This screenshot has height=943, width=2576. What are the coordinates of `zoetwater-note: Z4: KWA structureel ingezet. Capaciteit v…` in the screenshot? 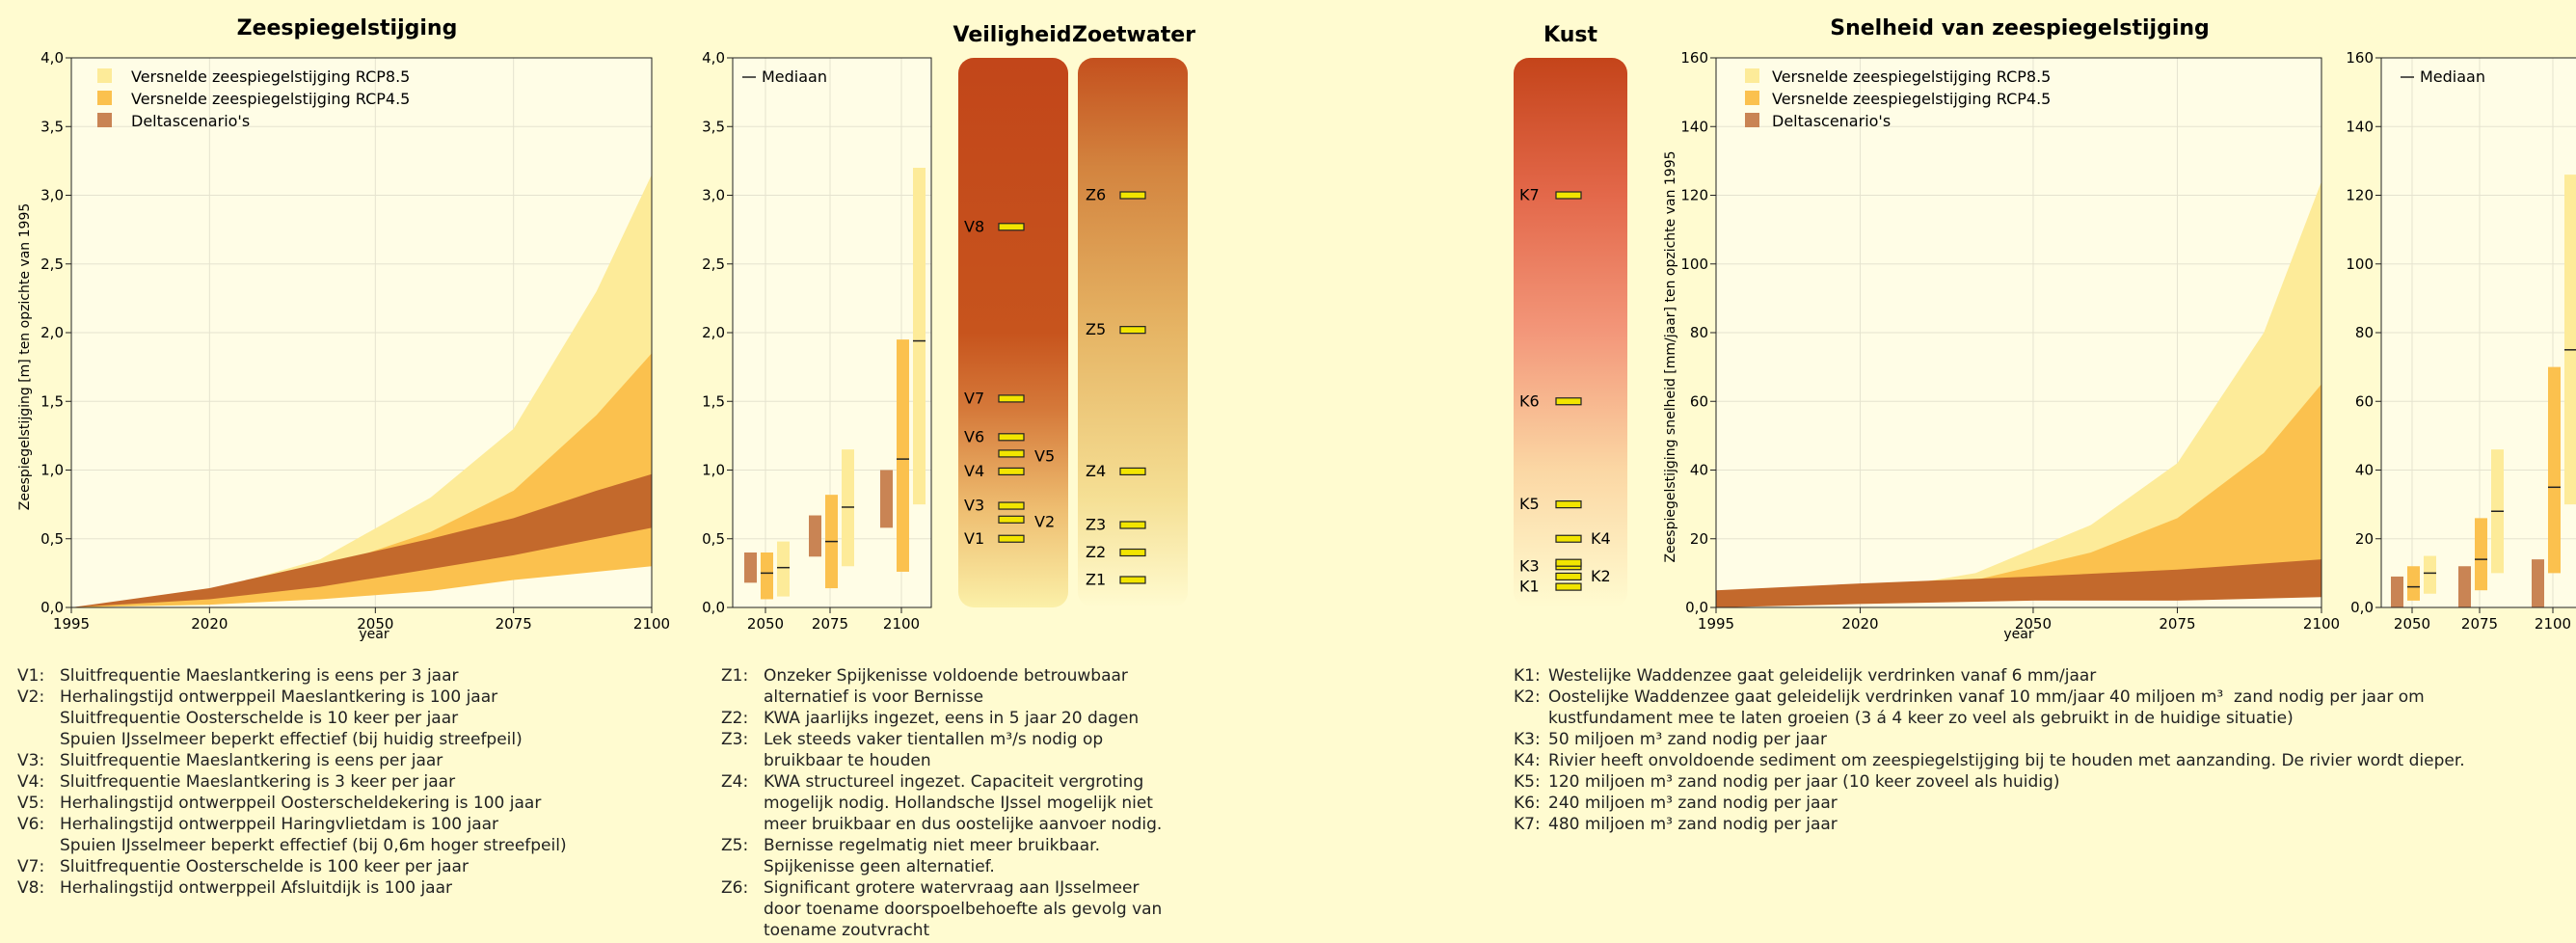 It's located at (942, 782).